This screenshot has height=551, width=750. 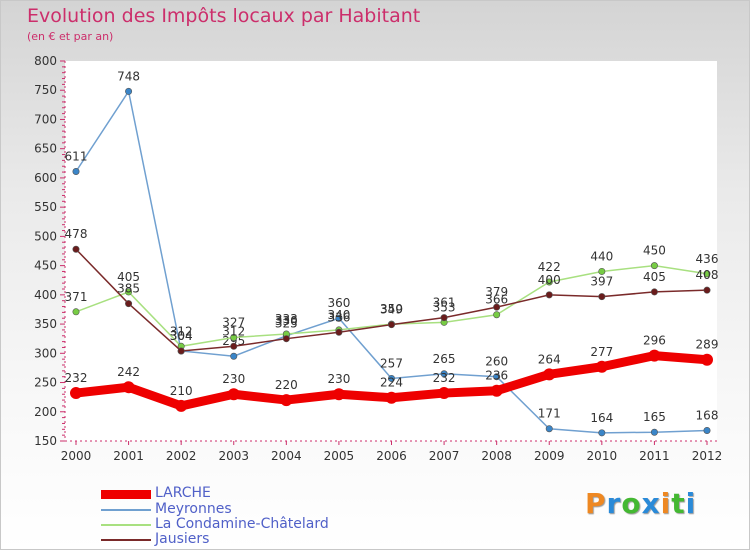 I want to click on legend-label: Jausiers, so click(x=182, y=539).